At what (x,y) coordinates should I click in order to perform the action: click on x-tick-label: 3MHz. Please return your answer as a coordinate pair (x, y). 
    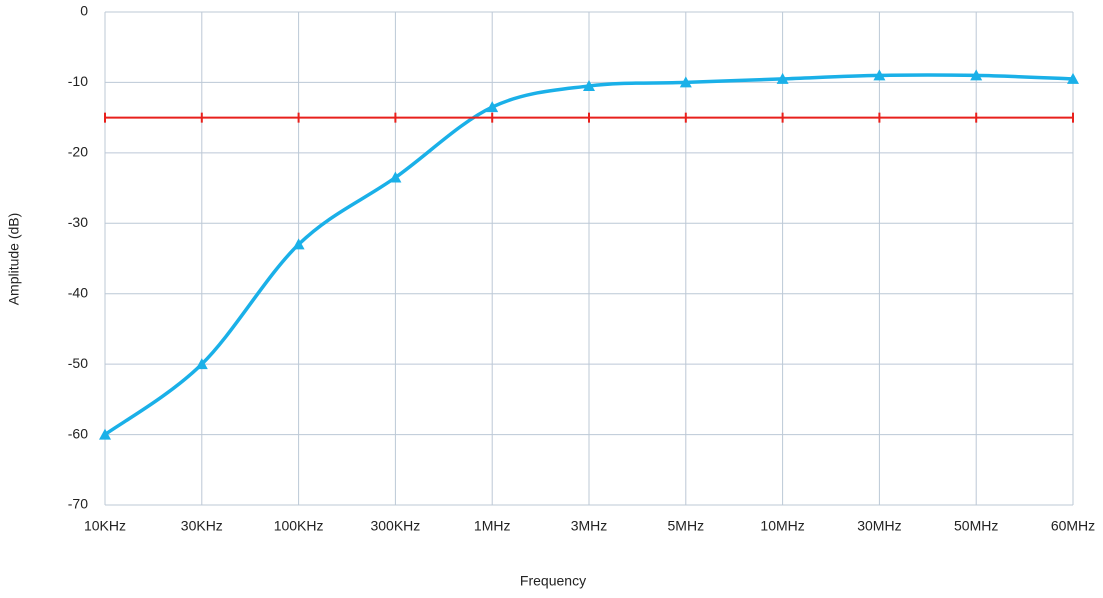
    Looking at the image, I should click on (589, 526).